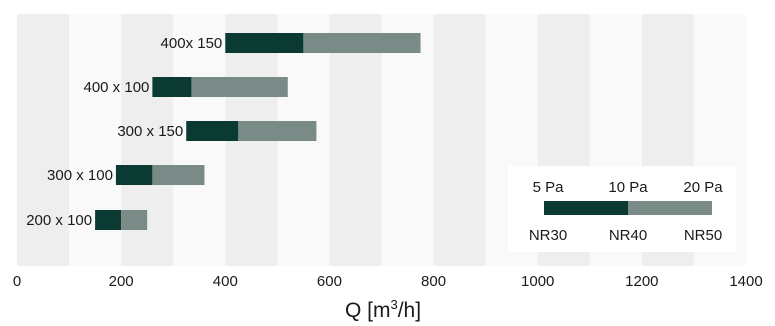  I want to click on x-tick-label: 0, so click(17, 281).